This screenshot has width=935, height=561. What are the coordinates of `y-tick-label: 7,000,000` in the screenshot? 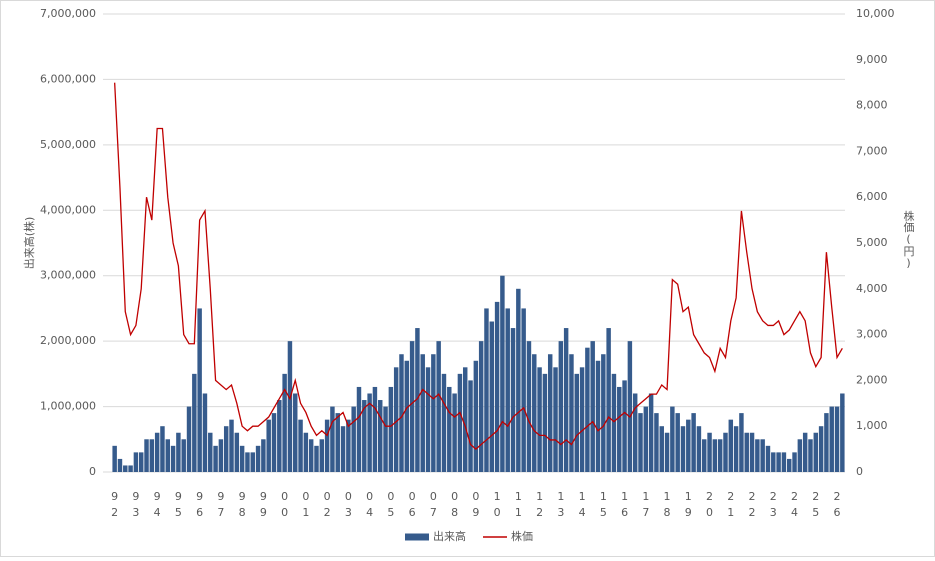 It's located at (68, 13).